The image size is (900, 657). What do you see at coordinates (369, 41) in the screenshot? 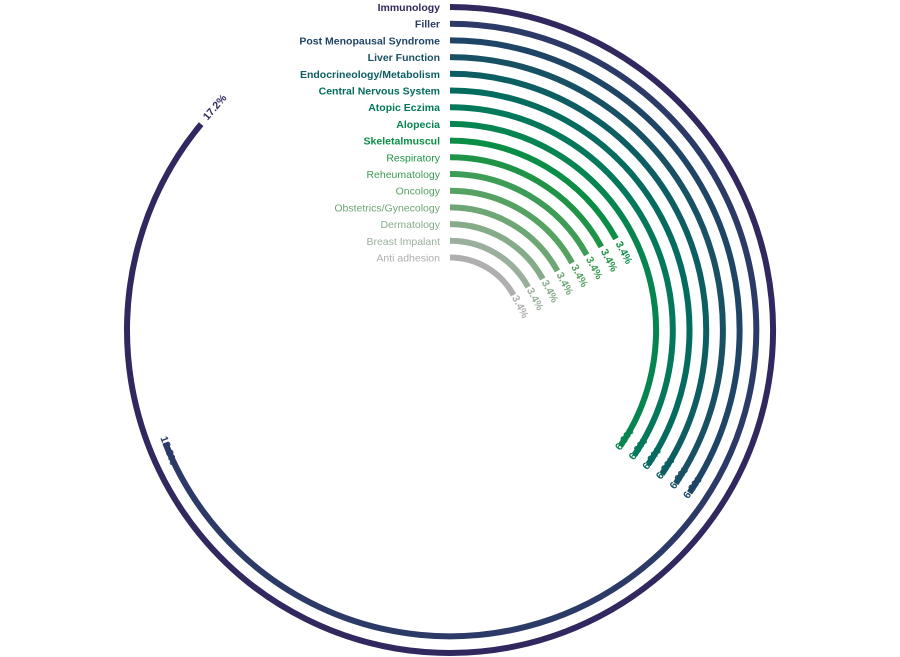
I see `category-label-post-menopausal-syndrome: Post Menopausal Syndrome` at bounding box center [369, 41].